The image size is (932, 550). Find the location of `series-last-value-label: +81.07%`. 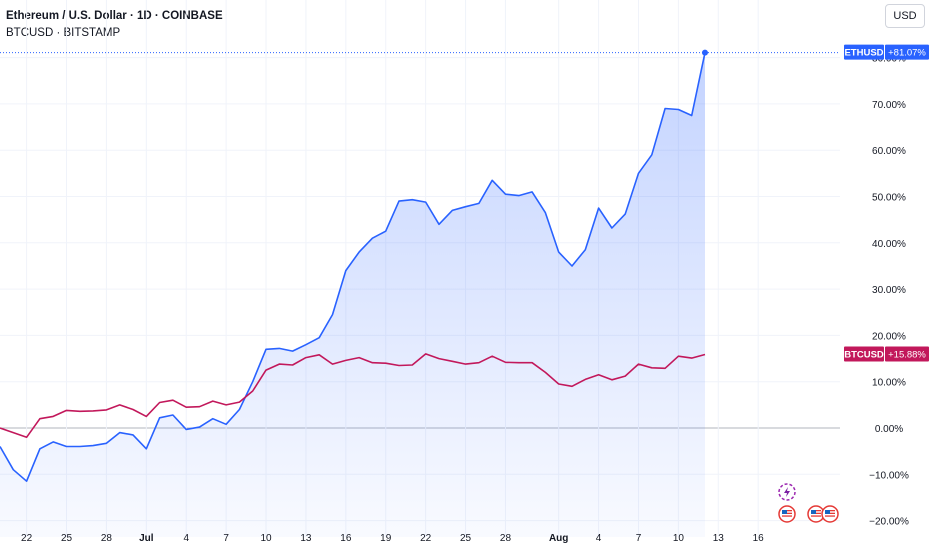

series-last-value-label: +81.07% is located at coordinates (907, 53).